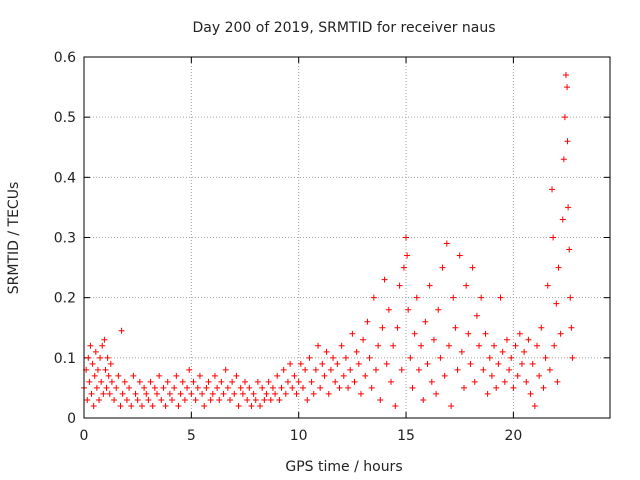 This screenshot has height=480, width=640. What do you see at coordinates (14, 238) in the screenshot?
I see `y-axis-label: SRMTID / TECUs` at bounding box center [14, 238].